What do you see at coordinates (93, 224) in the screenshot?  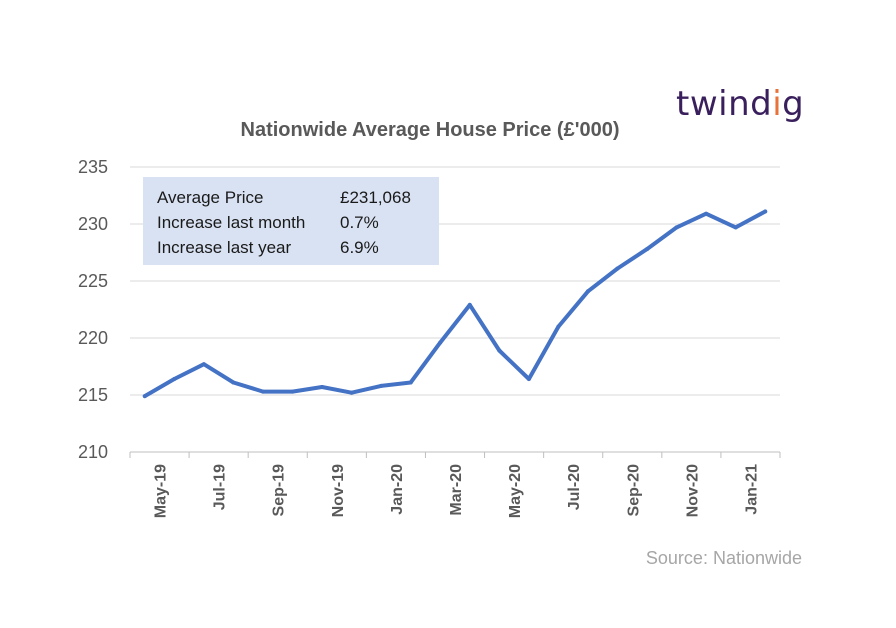 I see `y-tick-label: 230` at bounding box center [93, 224].